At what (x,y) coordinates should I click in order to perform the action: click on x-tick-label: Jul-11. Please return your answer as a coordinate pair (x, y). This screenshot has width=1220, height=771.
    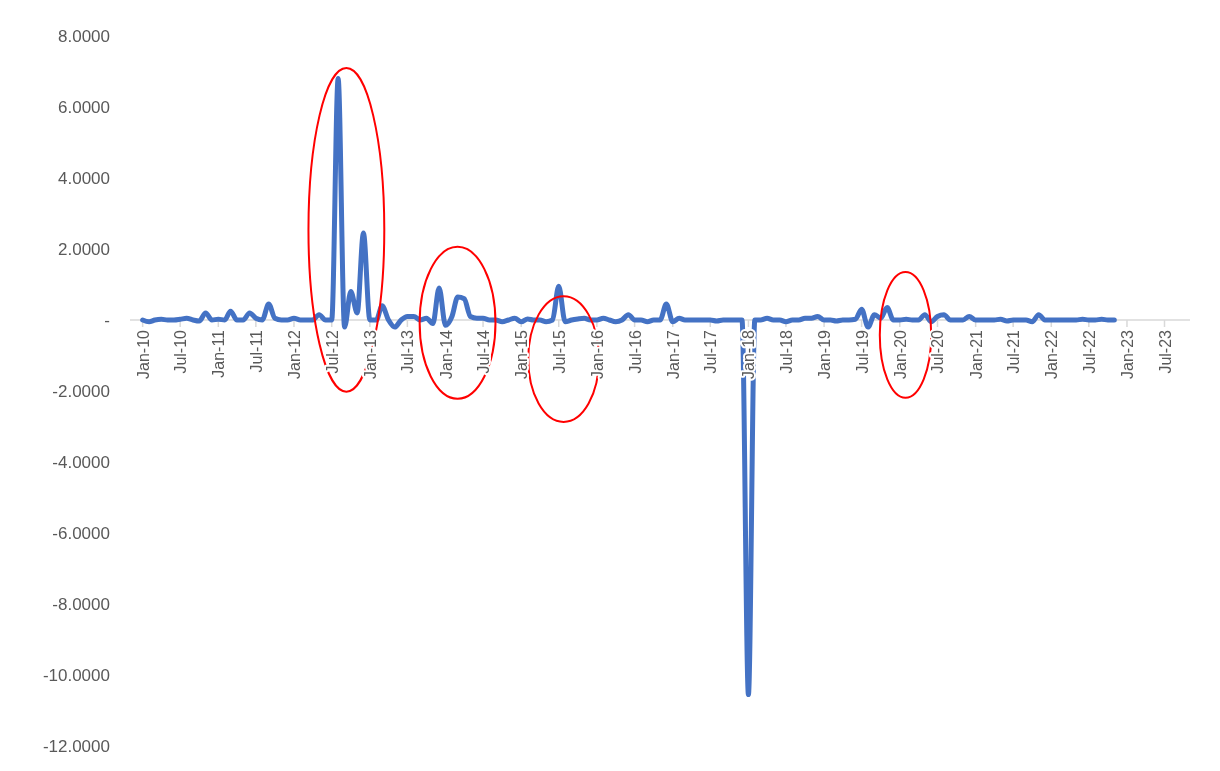
    Looking at the image, I should click on (256, 351).